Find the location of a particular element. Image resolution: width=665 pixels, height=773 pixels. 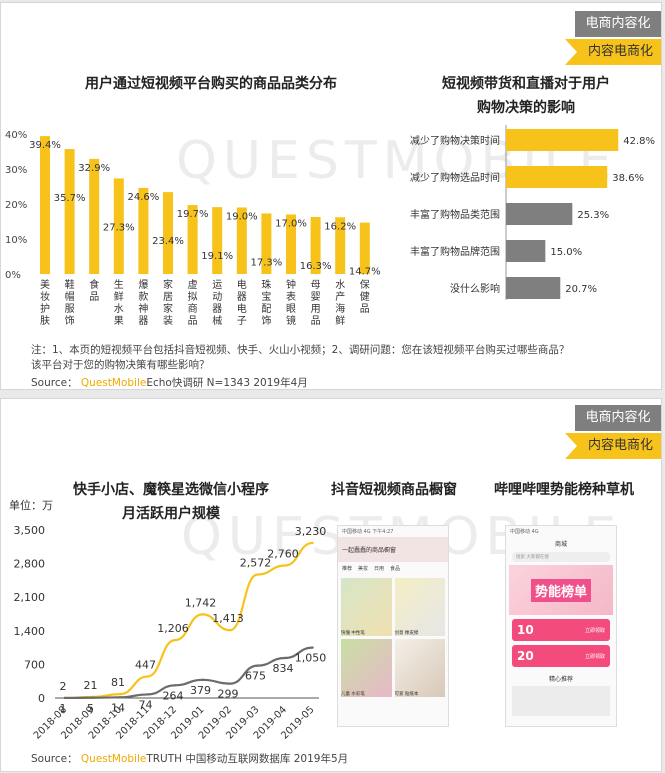

coupon: 10 立即领取 is located at coordinates (561, 630).